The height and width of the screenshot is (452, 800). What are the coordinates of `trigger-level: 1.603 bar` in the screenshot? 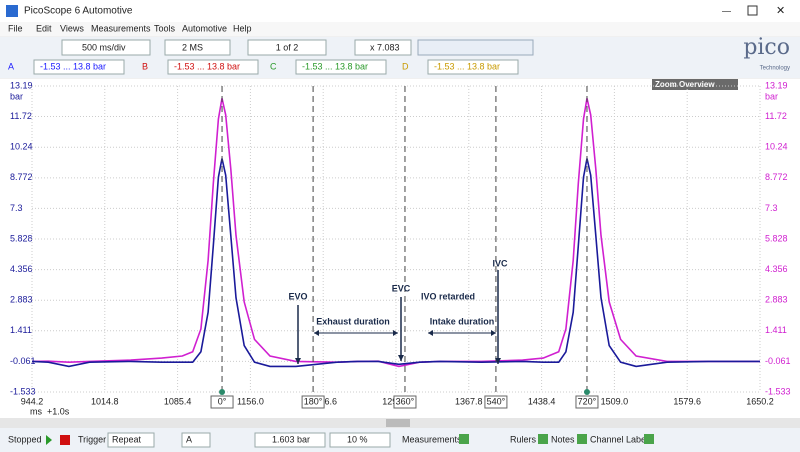 It's located at (291, 439).